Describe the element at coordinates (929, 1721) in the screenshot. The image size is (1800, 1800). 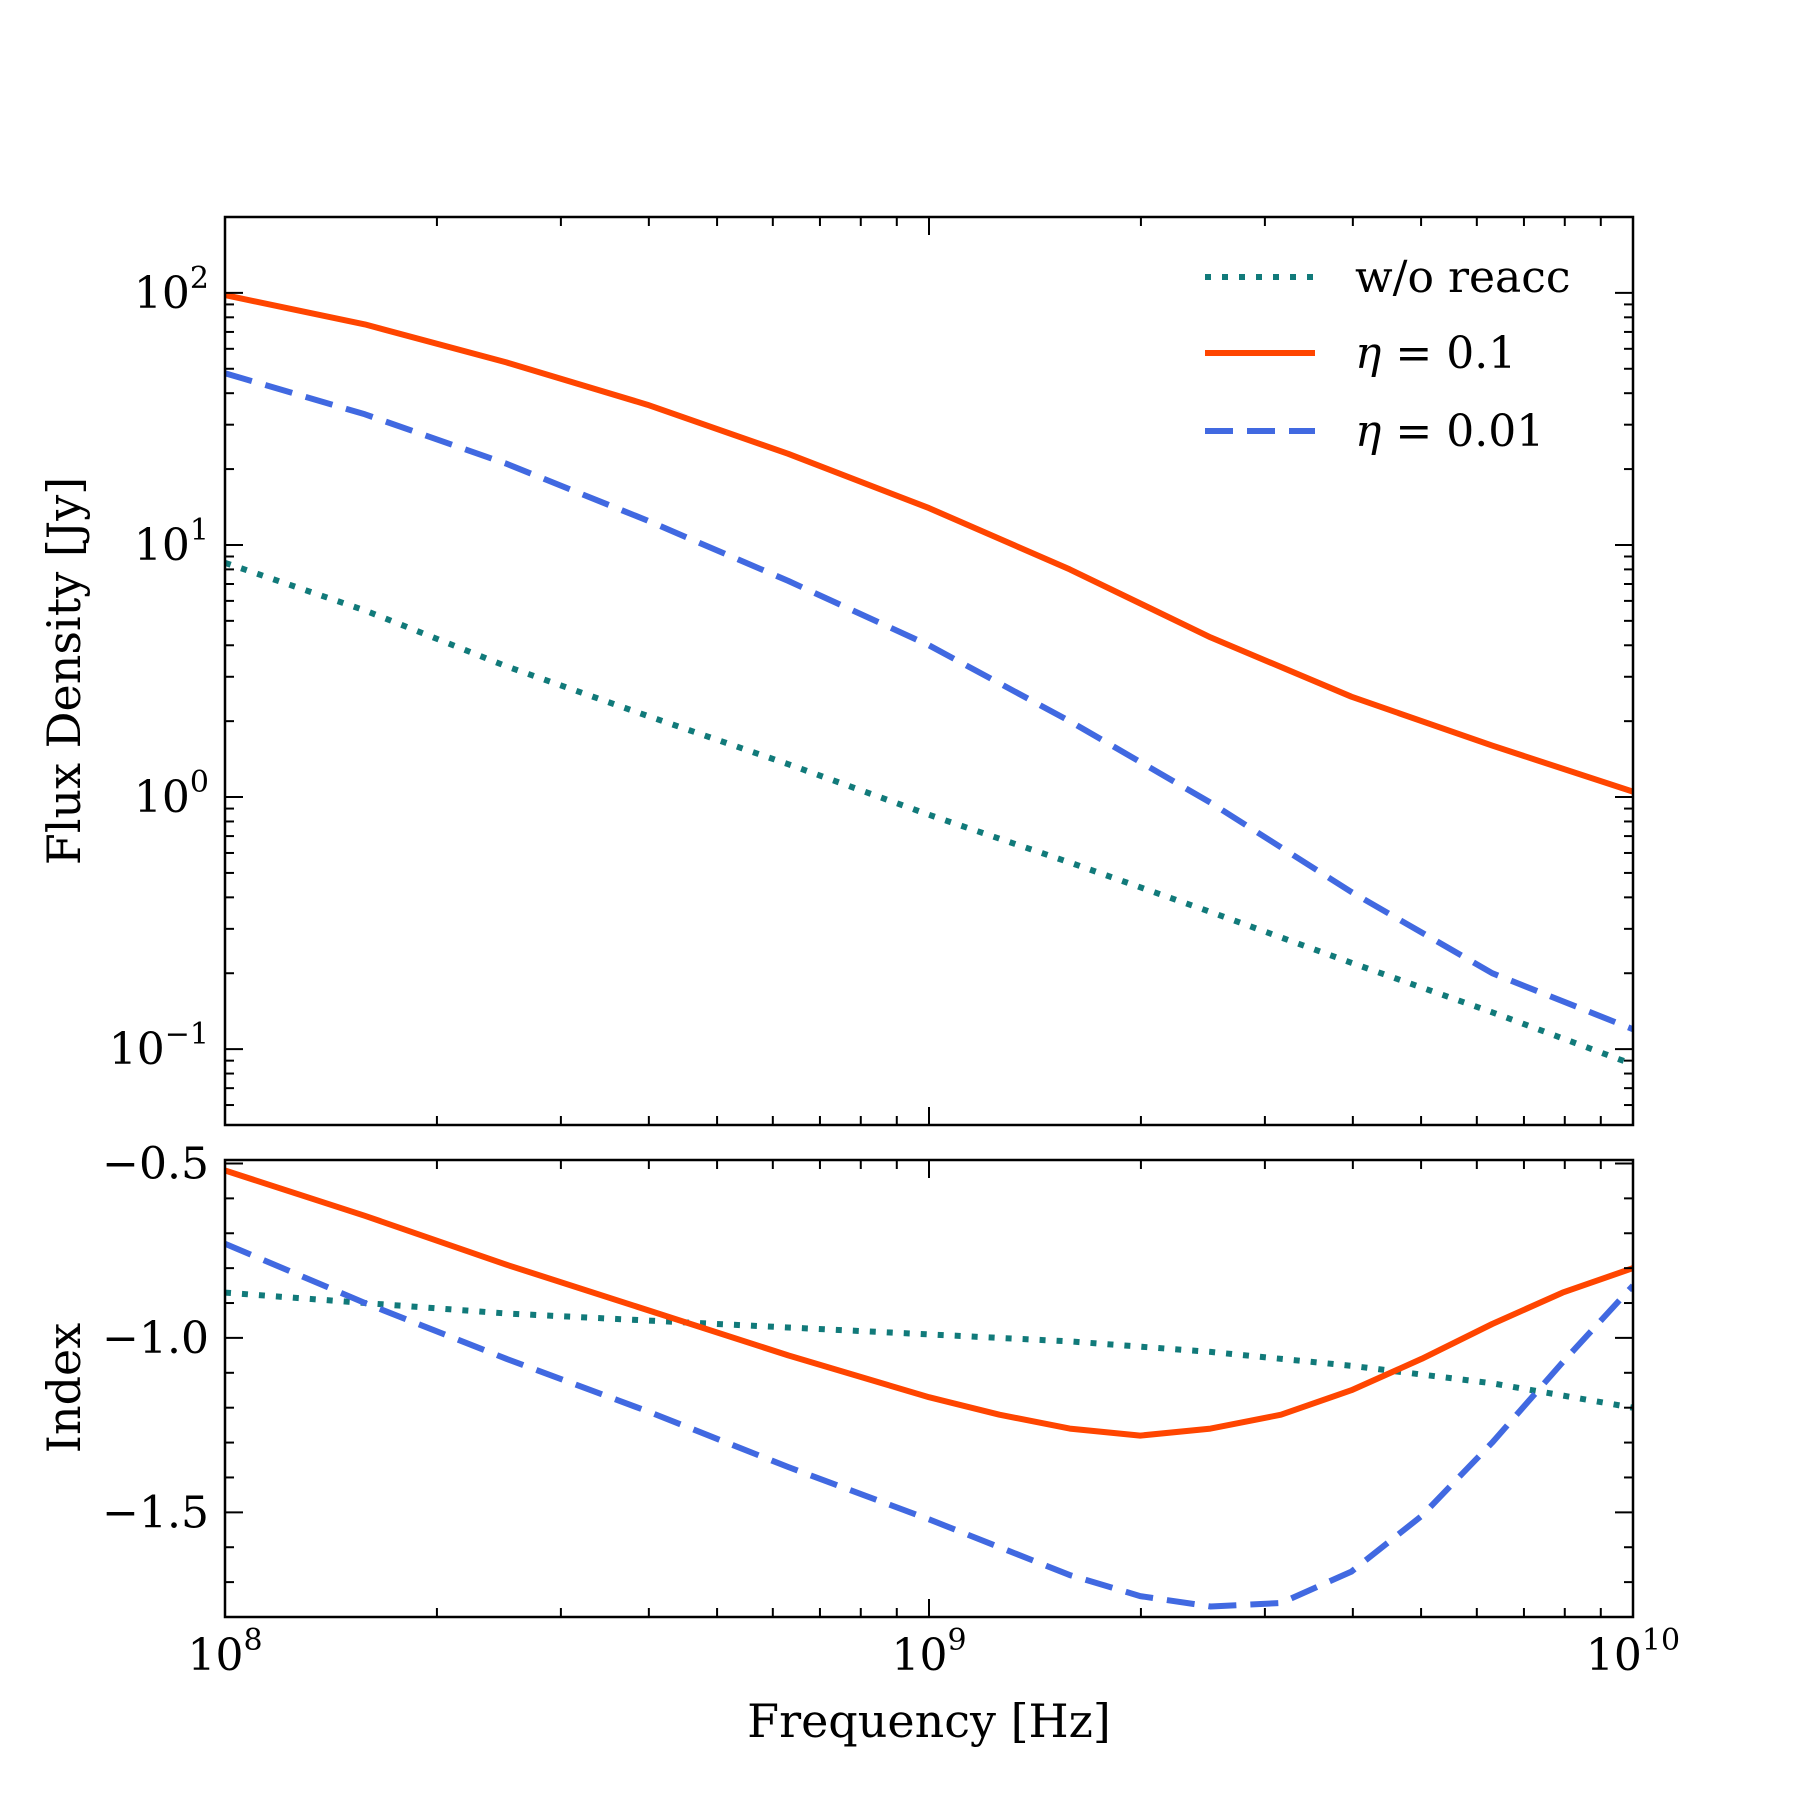
I see `x-axis-label: Frequency [Hz]` at that location.